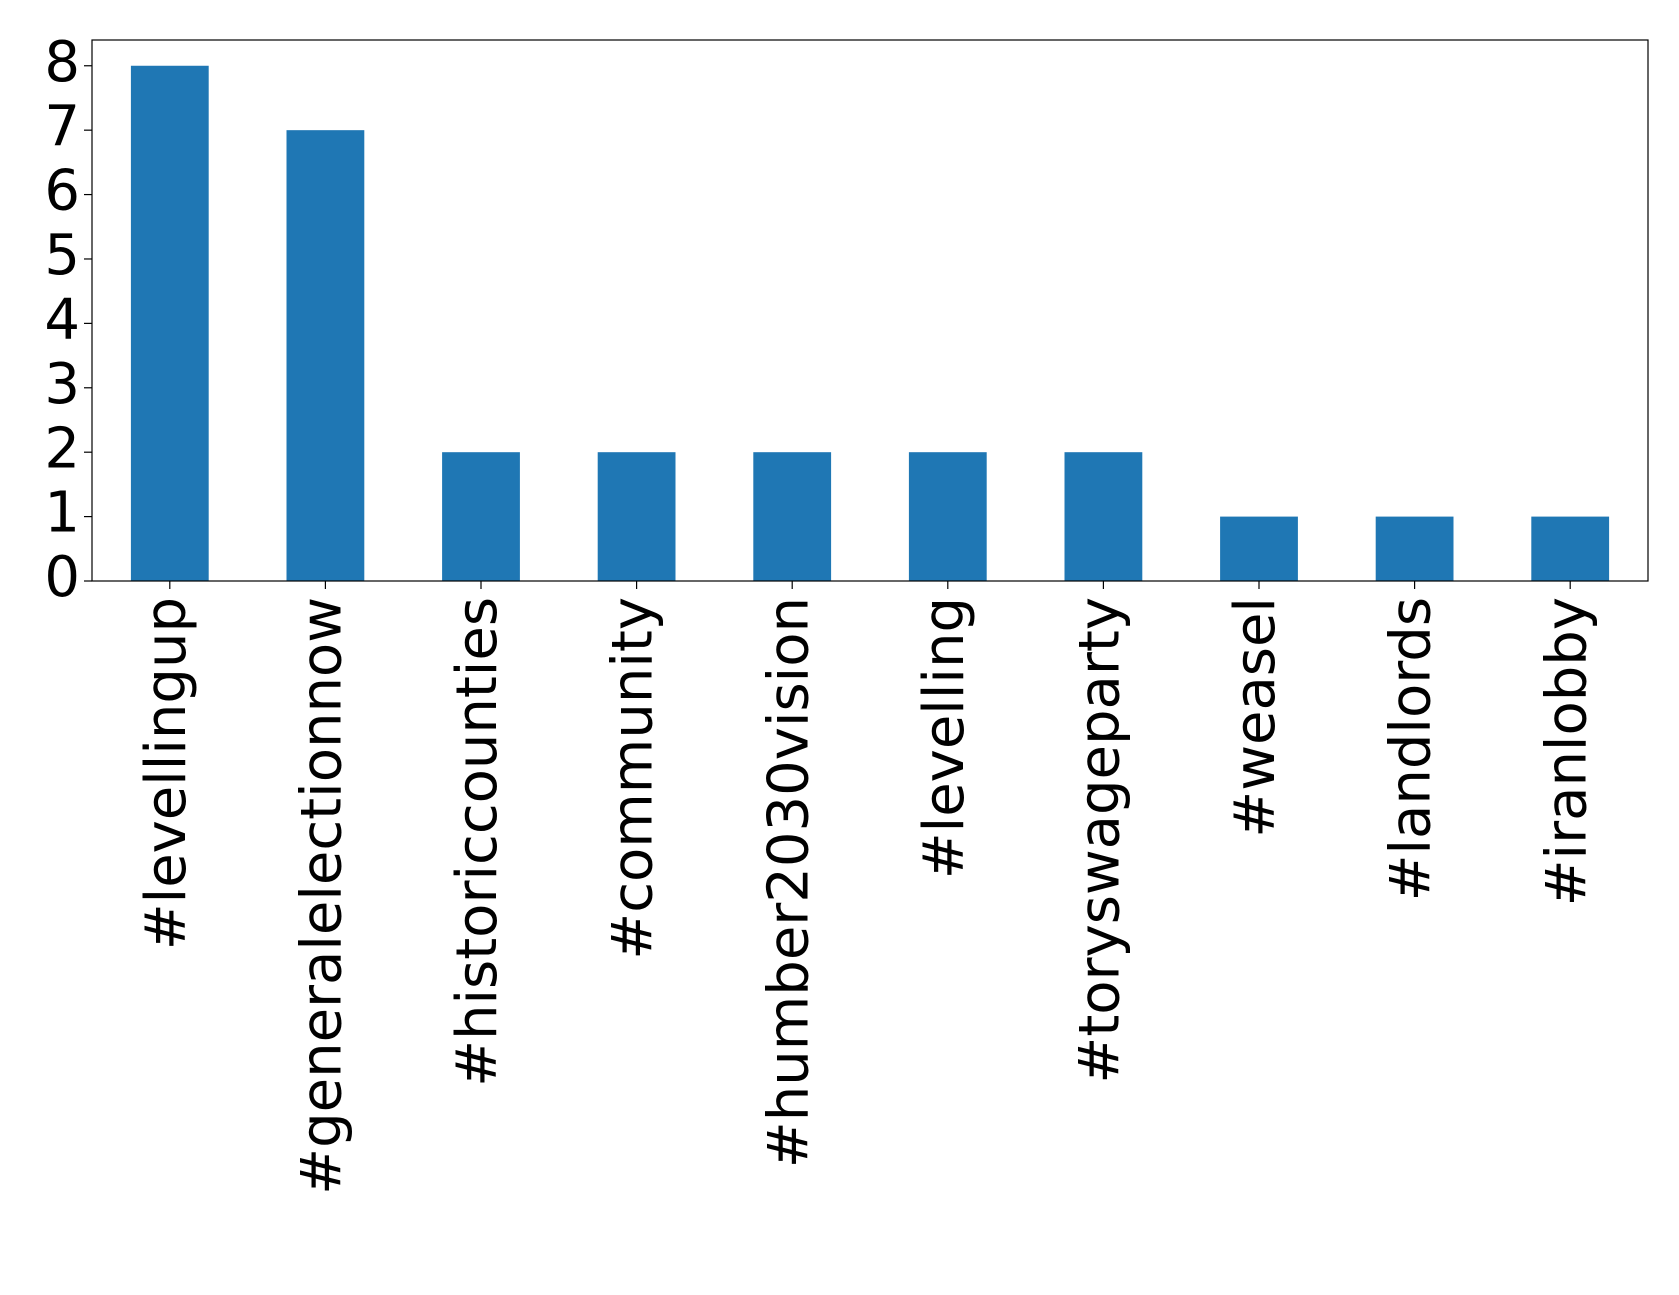 The image size is (1679, 1295). Describe the element at coordinates (62, 577) in the screenshot. I see `y-tick-label: 0` at that location.